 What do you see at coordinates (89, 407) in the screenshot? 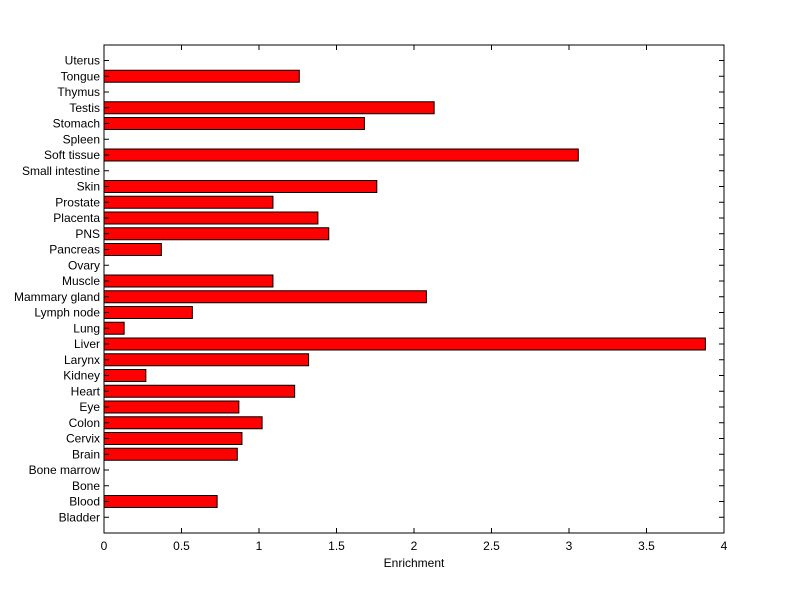
I see `y-tick-label: Eye` at bounding box center [89, 407].